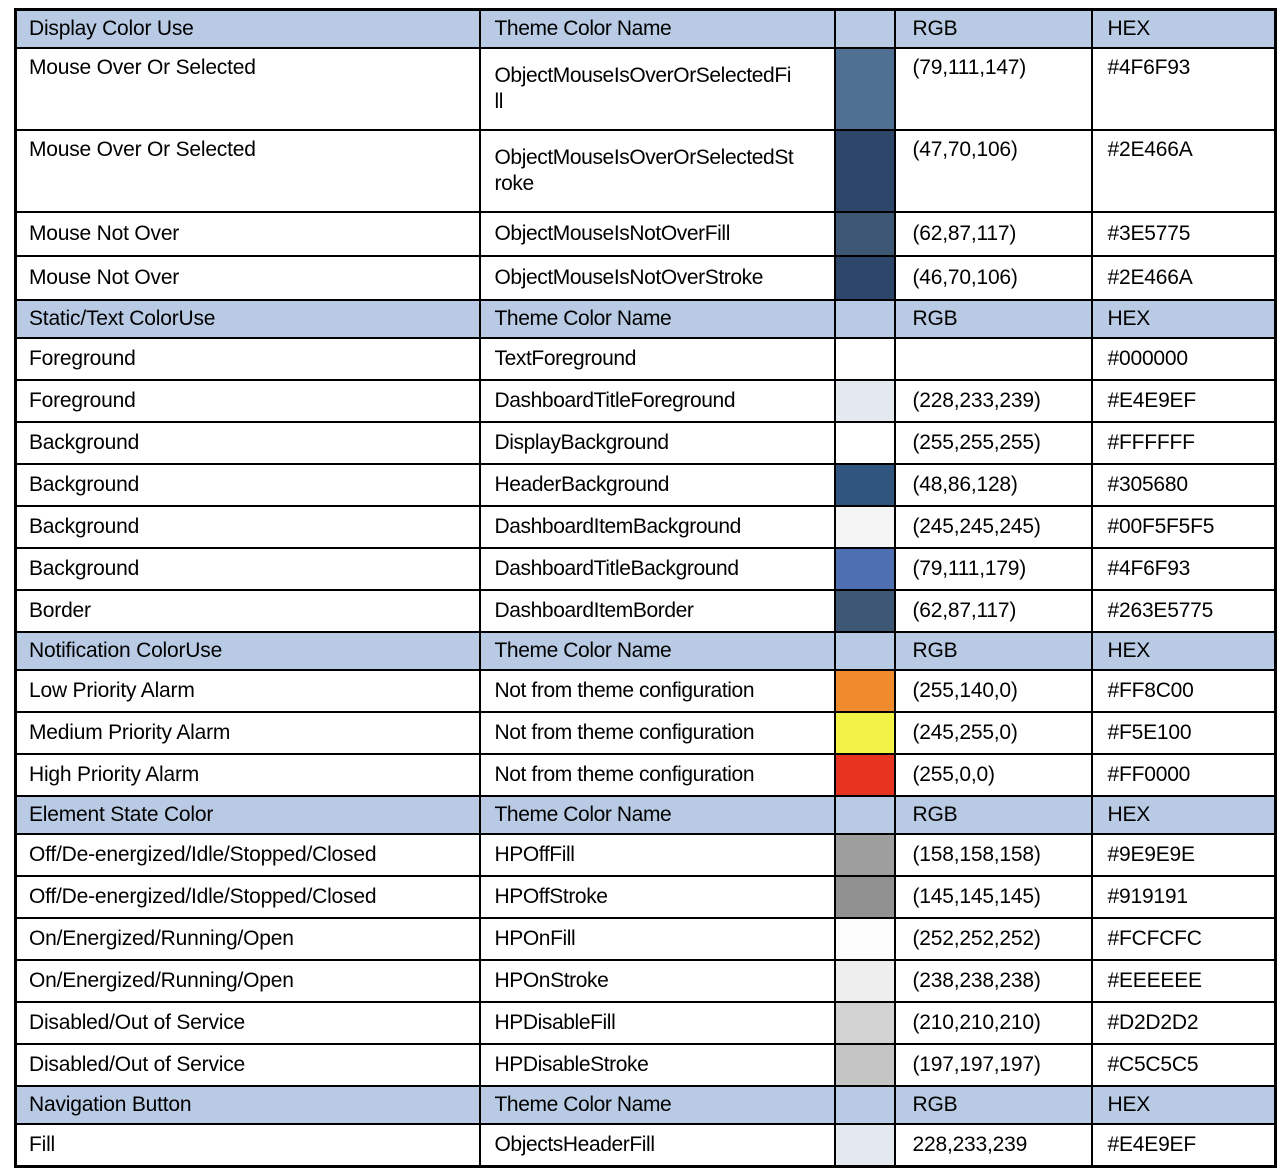 Image resolution: width=1288 pixels, height=1168 pixels. I want to click on hex-cell: #EEEEEE, so click(1183, 981).